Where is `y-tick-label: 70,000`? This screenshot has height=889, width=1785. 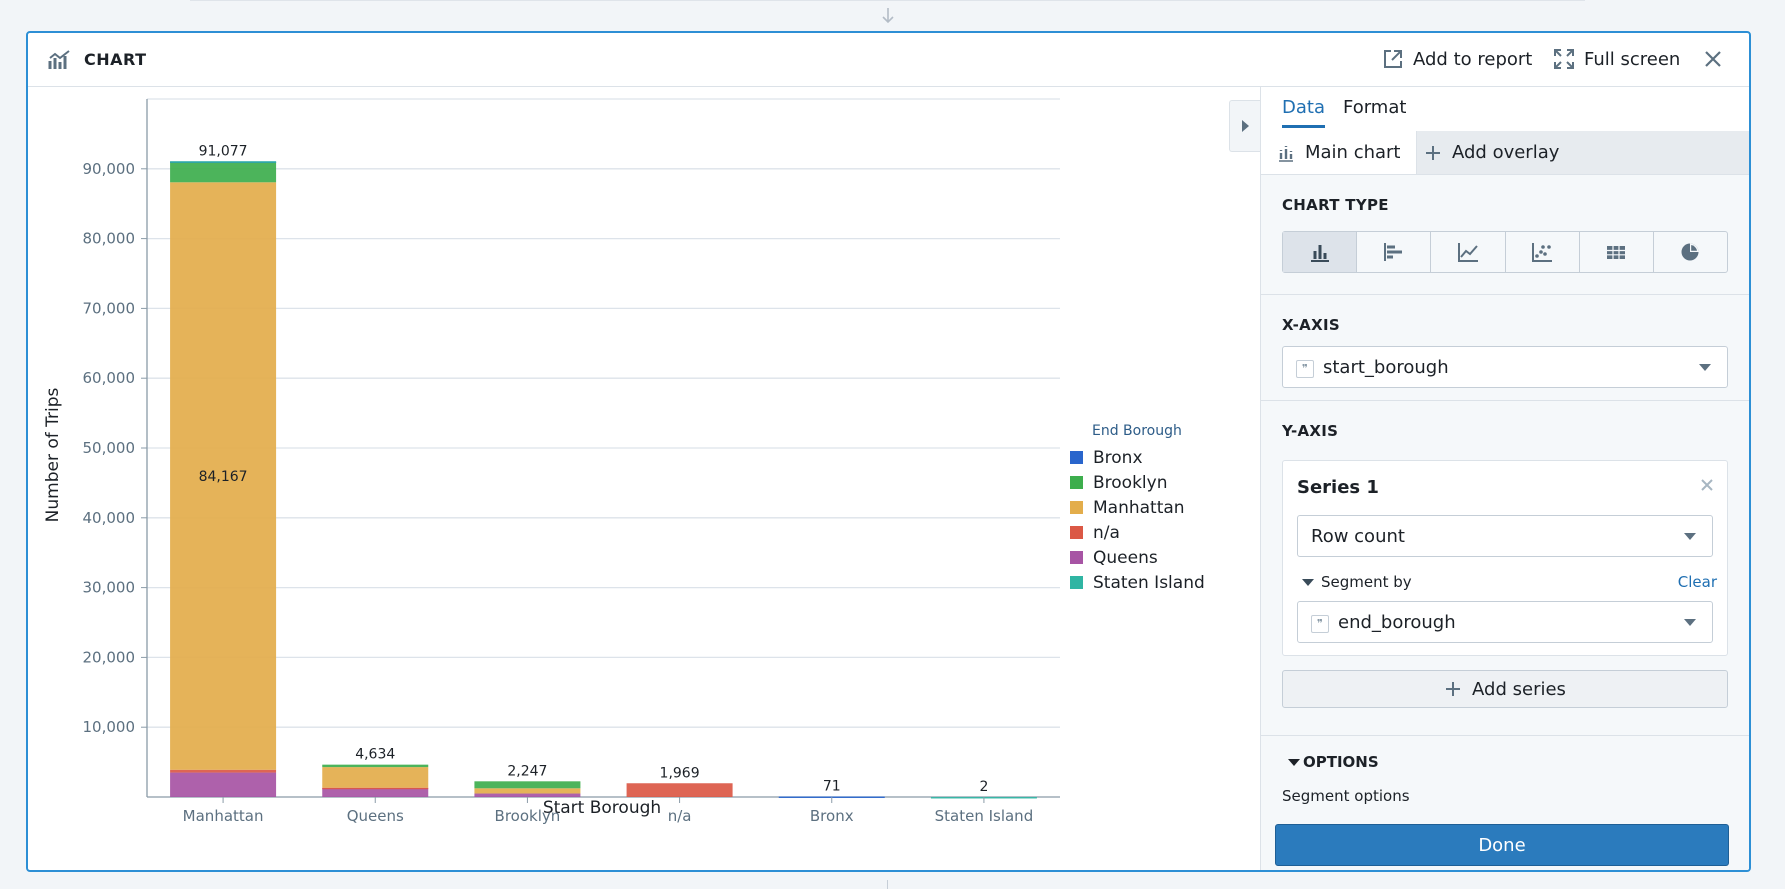
y-tick-label: 70,000 is located at coordinates (109, 308).